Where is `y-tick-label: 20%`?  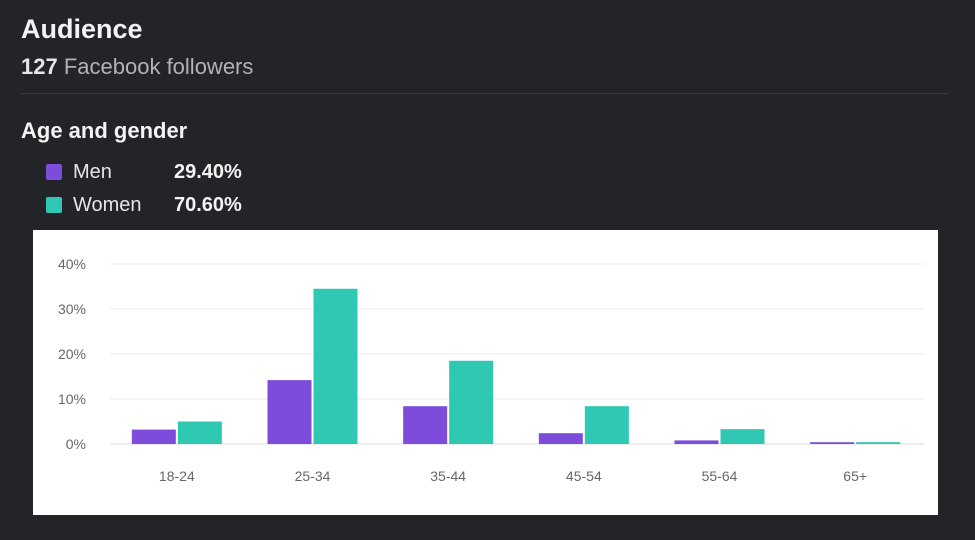
y-tick-label: 20% is located at coordinates (72, 354).